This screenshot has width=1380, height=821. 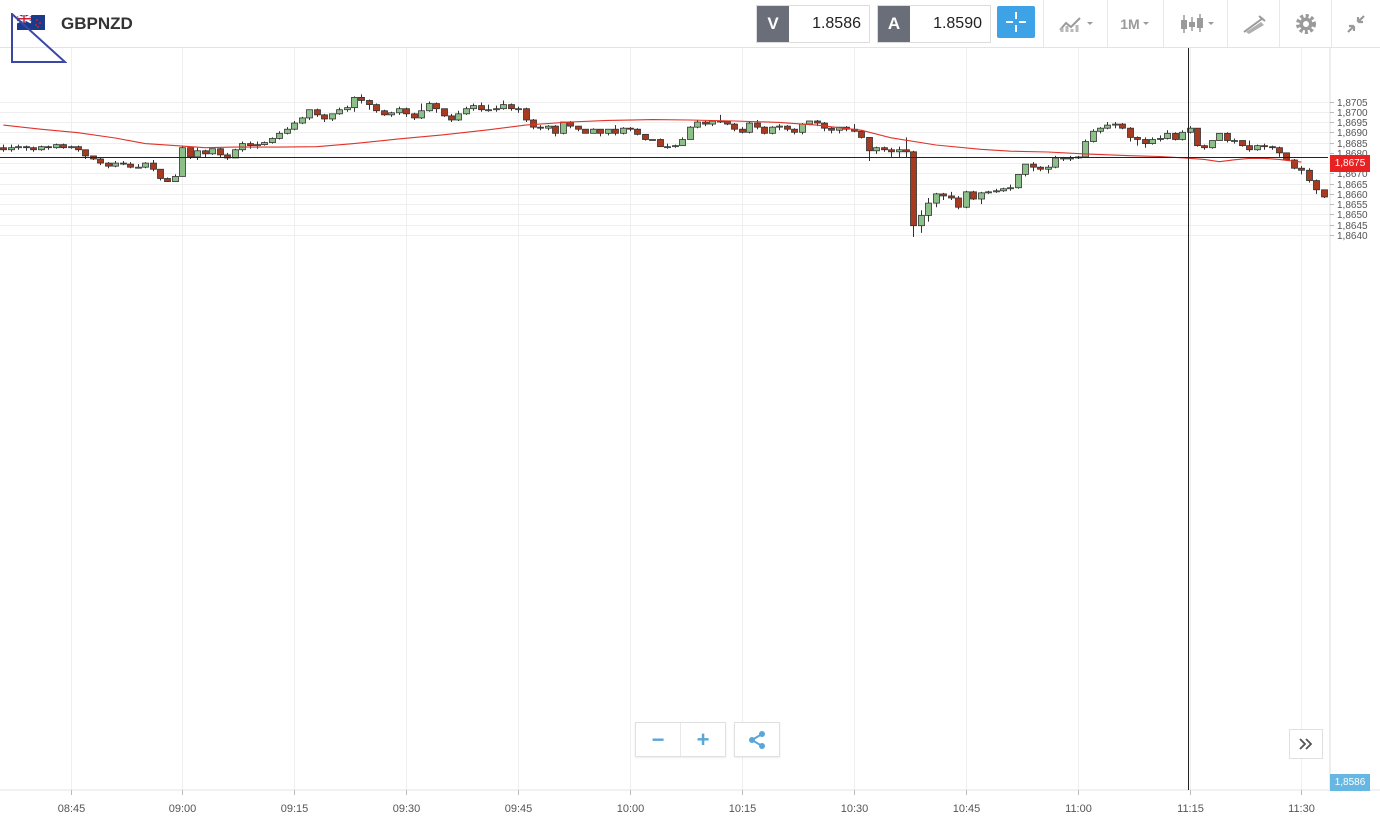 I want to click on candle-style-button, so click(x=1195, y=23).